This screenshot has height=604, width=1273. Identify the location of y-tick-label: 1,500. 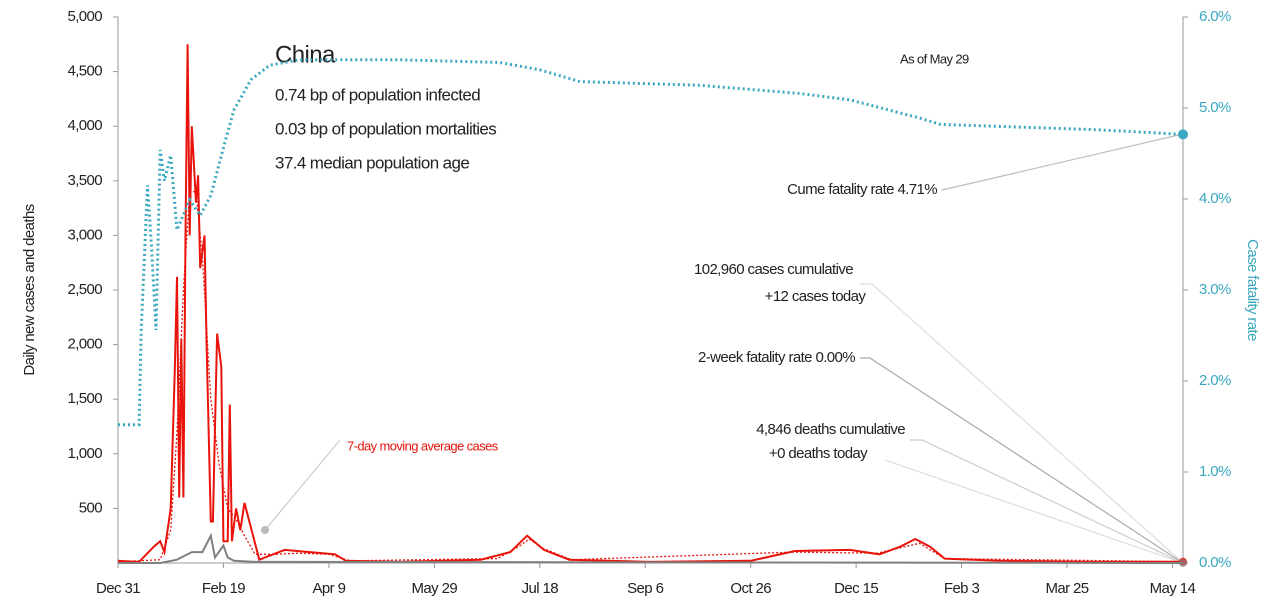
(84, 398).